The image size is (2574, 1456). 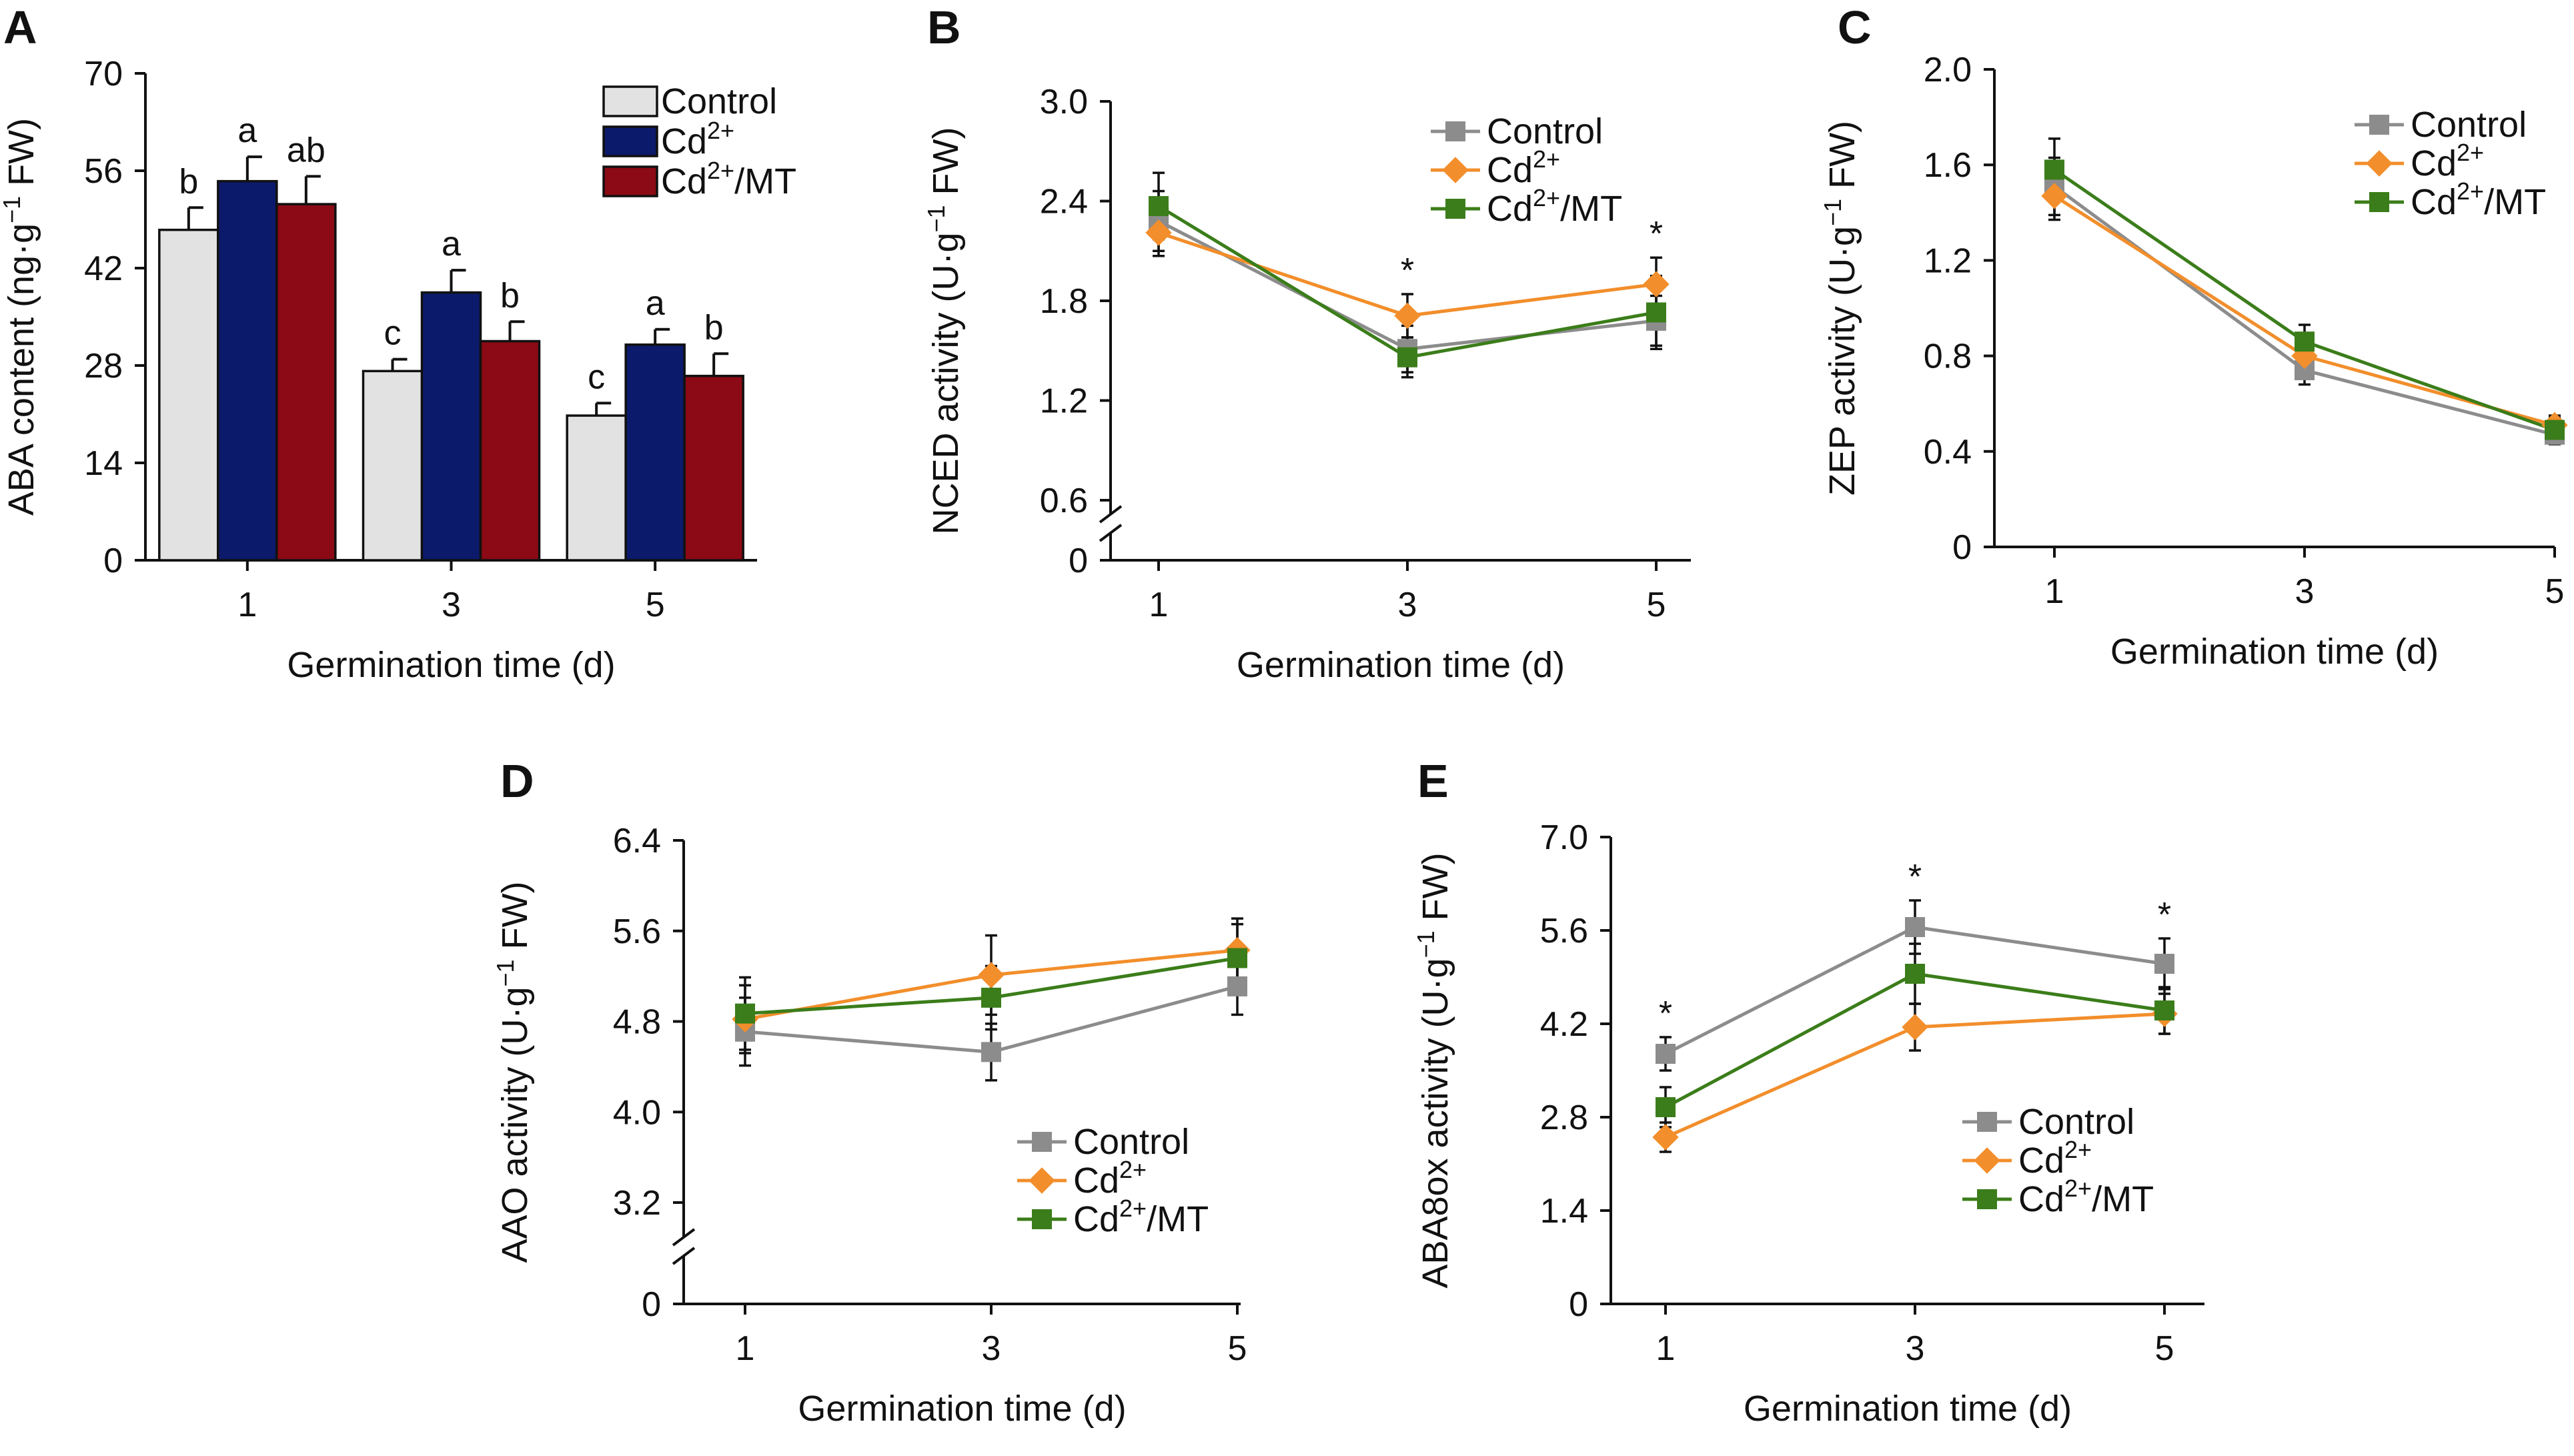 I want to click on y-tick-label: 28, so click(x=103, y=367).